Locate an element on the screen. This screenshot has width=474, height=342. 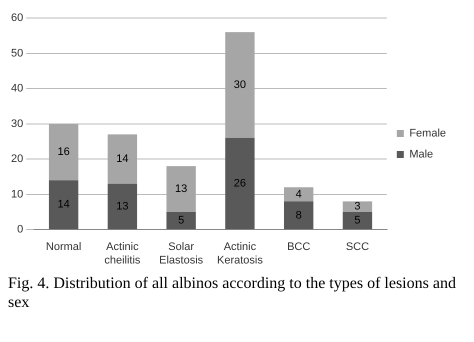
x-tick-label: Actinic cheilitis is located at coordinates (122, 253).